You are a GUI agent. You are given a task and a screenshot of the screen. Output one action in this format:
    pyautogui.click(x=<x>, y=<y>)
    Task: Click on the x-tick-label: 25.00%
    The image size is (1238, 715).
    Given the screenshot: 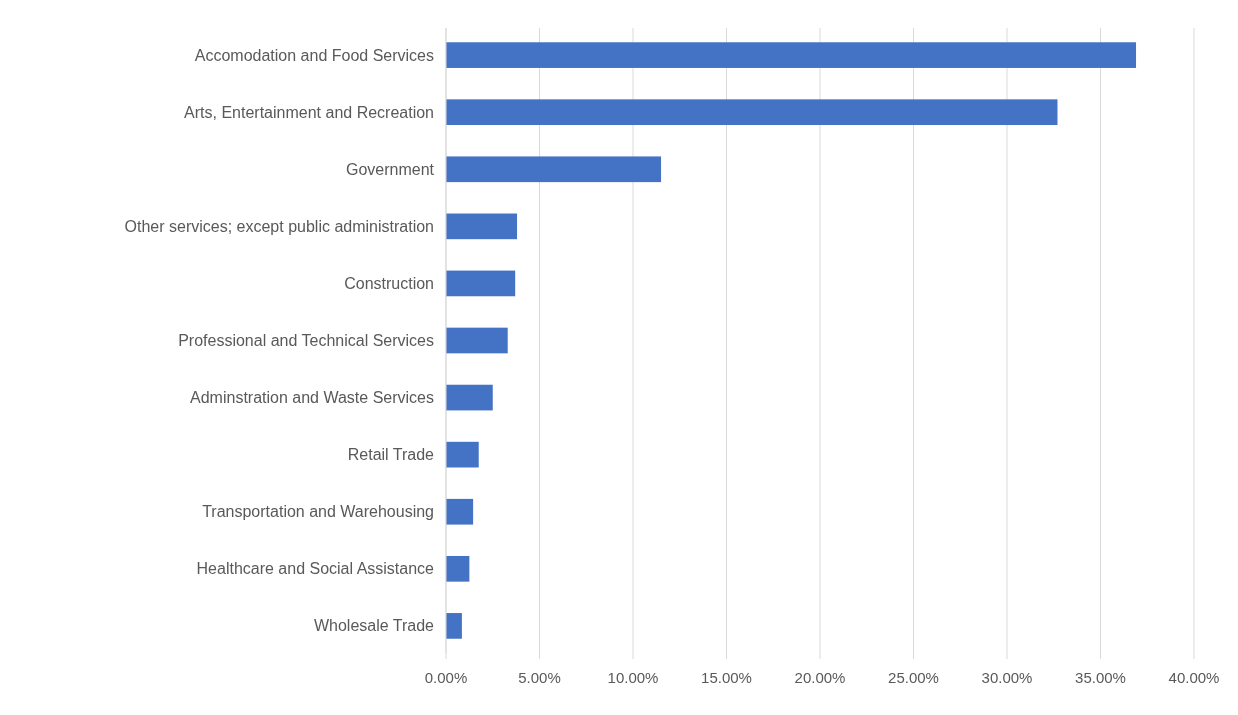 What is the action you would take?
    pyautogui.click(x=913, y=677)
    